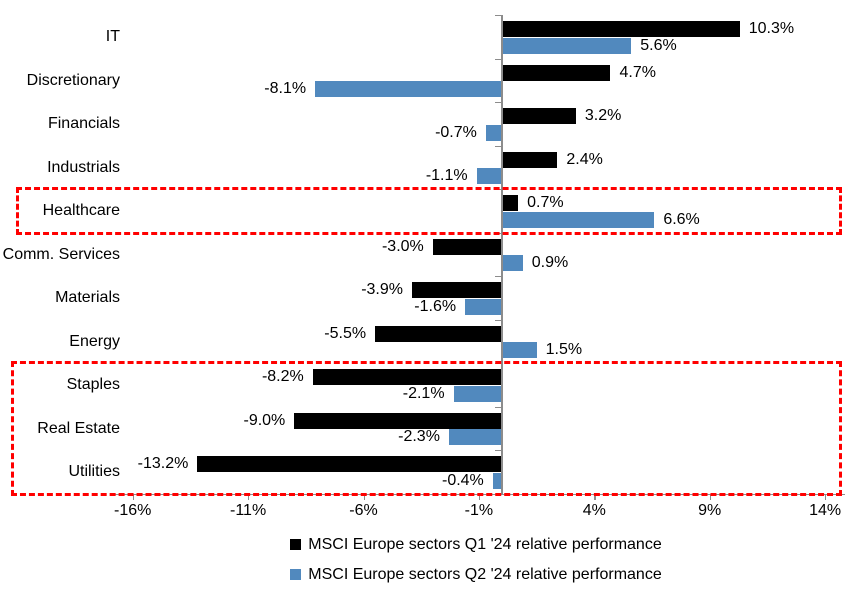 Image resolution: width=852 pixels, height=601 pixels. I want to click on q2-value-label-it: 5.6%, so click(658, 45).